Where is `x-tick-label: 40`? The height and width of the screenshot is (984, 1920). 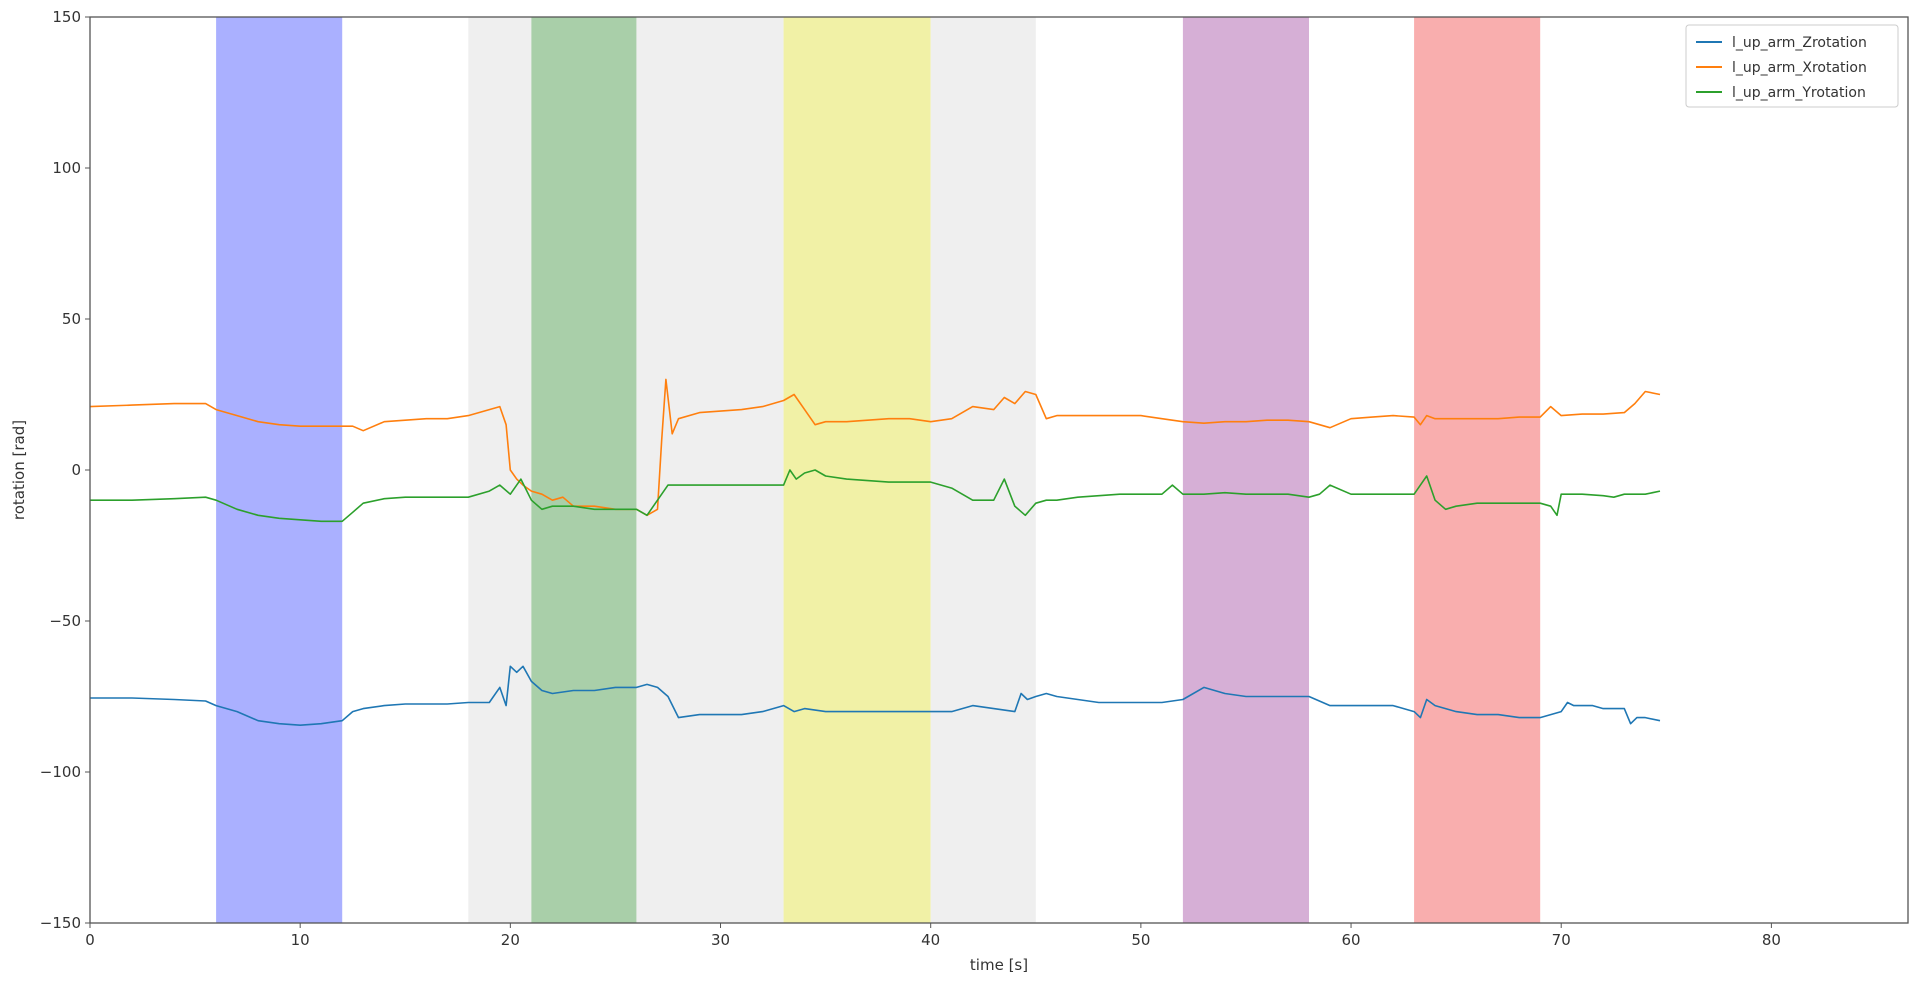 x-tick-label: 40 is located at coordinates (930, 940).